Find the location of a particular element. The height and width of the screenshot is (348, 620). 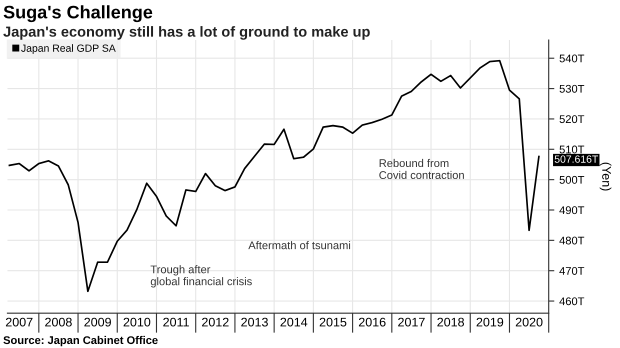

y-tick-label: 460T is located at coordinates (571, 301).